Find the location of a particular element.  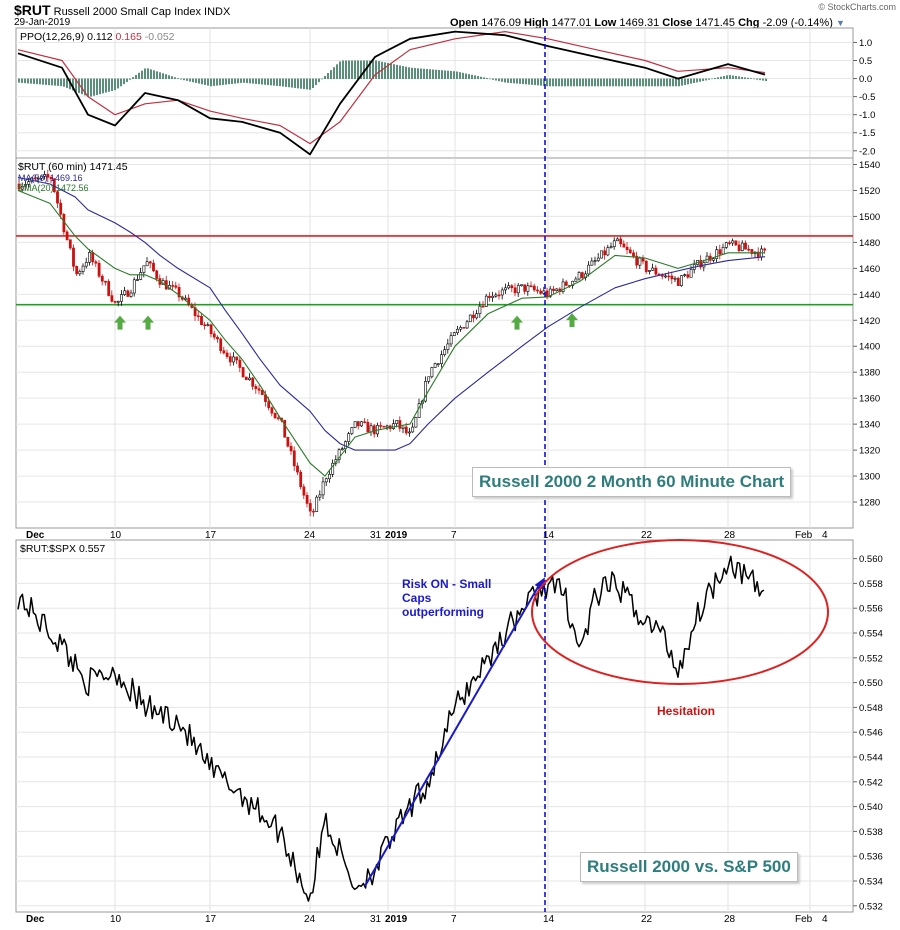

ratio-ytick-label: 0.542 is located at coordinates (871, 782).